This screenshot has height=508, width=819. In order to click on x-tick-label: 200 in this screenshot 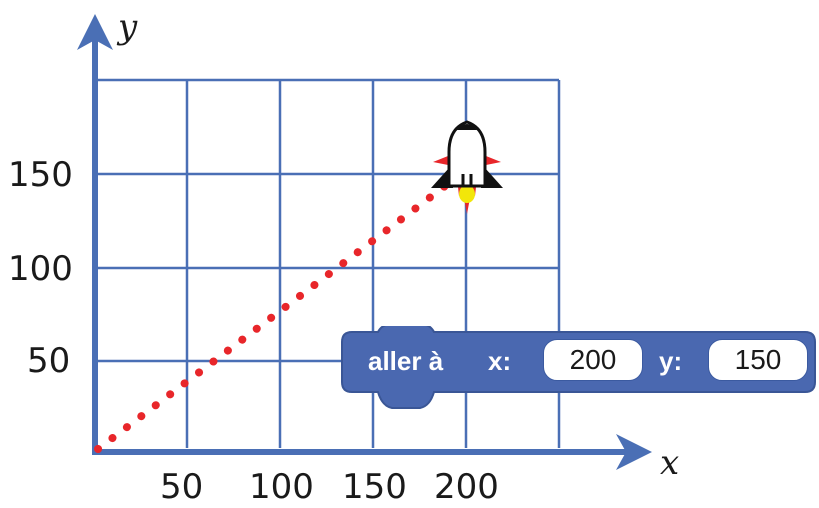, I will do `click(466, 487)`.